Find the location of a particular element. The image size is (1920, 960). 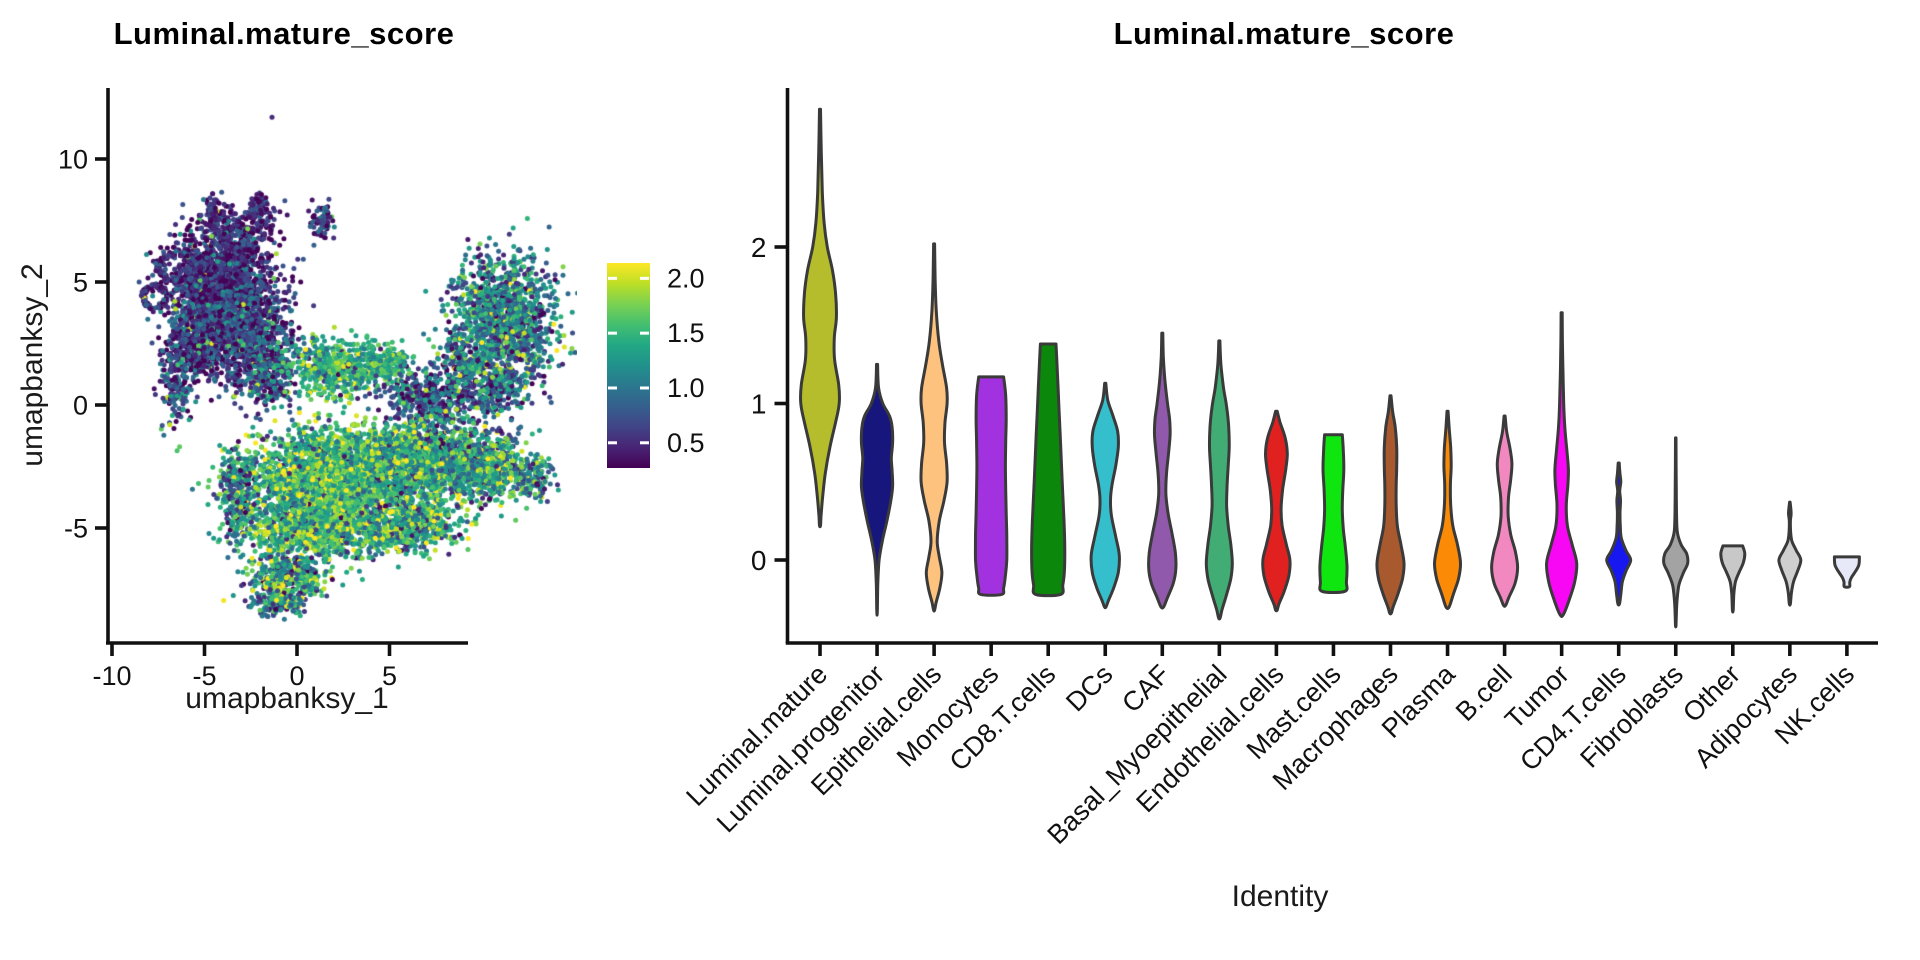

violin-mast-cells is located at coordinates (1333, 513).